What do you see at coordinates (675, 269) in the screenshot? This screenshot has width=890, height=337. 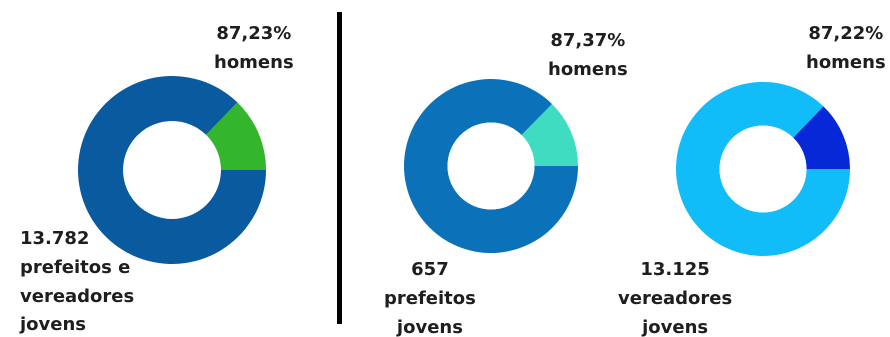 I see `chart-vereadores-count: 13.125` at bounding box center [675, 269].